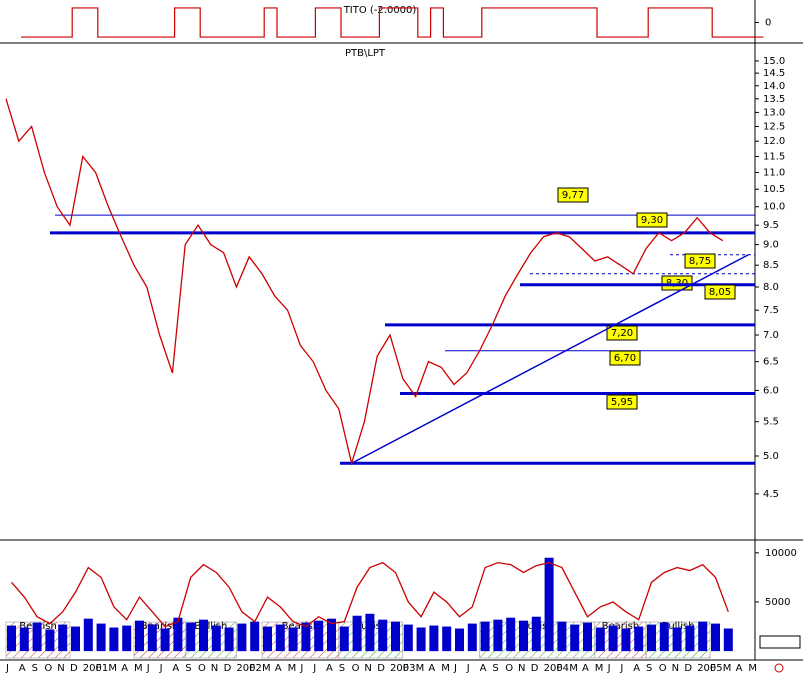  What do you see at coordinates (774, 112) in the screenshot?
I see `y-tick-label: 13.0` at bounding box center [774, 112].